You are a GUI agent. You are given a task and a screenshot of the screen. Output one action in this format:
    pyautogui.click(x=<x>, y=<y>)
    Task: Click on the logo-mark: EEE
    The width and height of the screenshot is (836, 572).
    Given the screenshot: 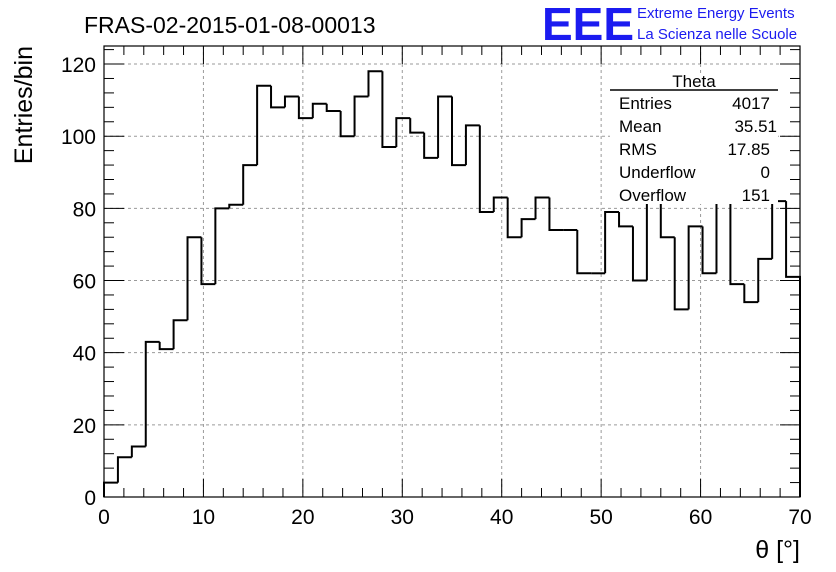 What is the action you would take?
    pyautogui.click(x=588, y=25)
    